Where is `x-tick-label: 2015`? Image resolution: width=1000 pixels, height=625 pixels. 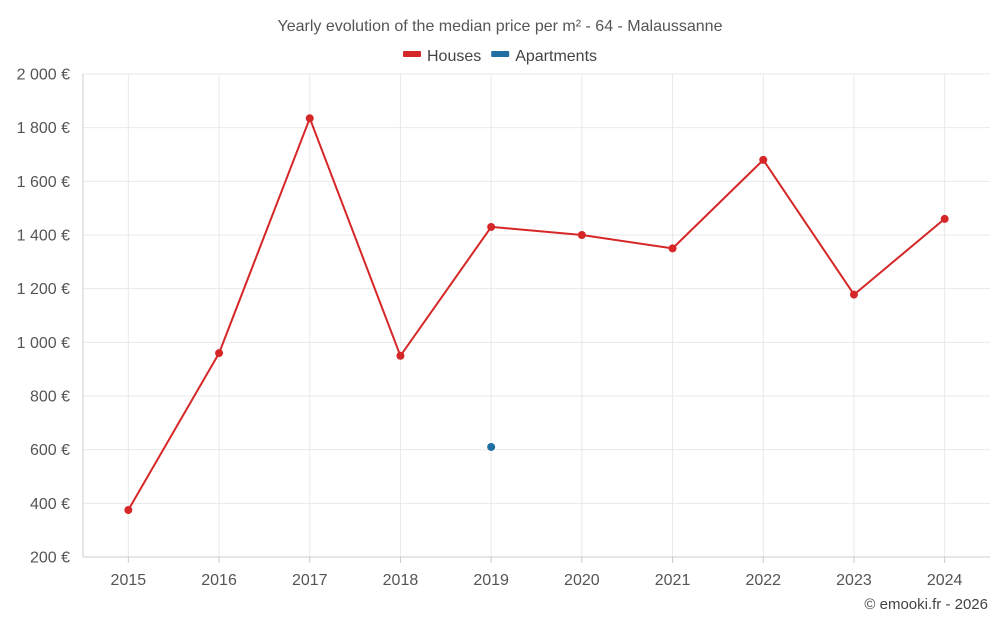
x-tick-label: 2015 is located at coordinates (129, 580).